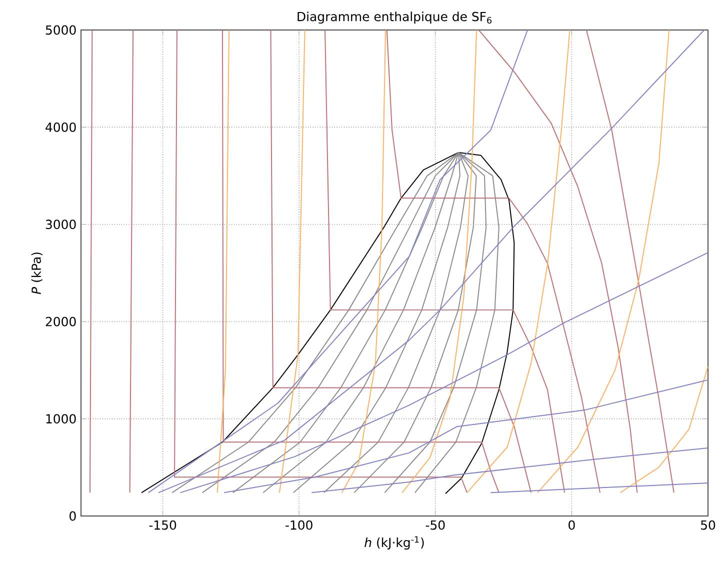 The height and width of the screenshot is (568, 720). What do you see at coordinates (708, 525) in the screenshot?
I see `x-tick-label: 50` at bounding box center [708, 525].